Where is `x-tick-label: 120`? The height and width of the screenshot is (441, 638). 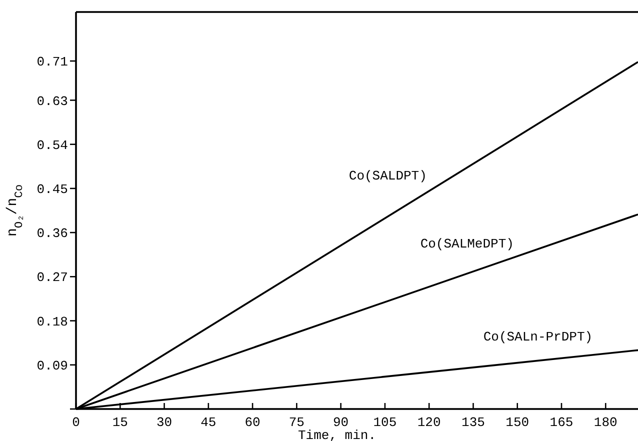 x-tick-label: 120 is located at coordinates (429, 422).